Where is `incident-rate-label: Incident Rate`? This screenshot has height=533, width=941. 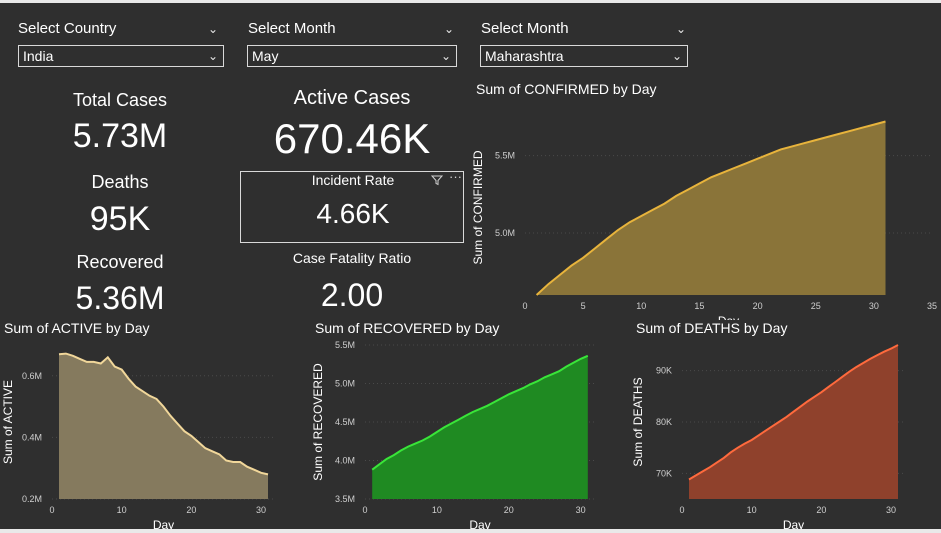
incident-rate-label: Incident Rate is located at coordinates (353, 180).